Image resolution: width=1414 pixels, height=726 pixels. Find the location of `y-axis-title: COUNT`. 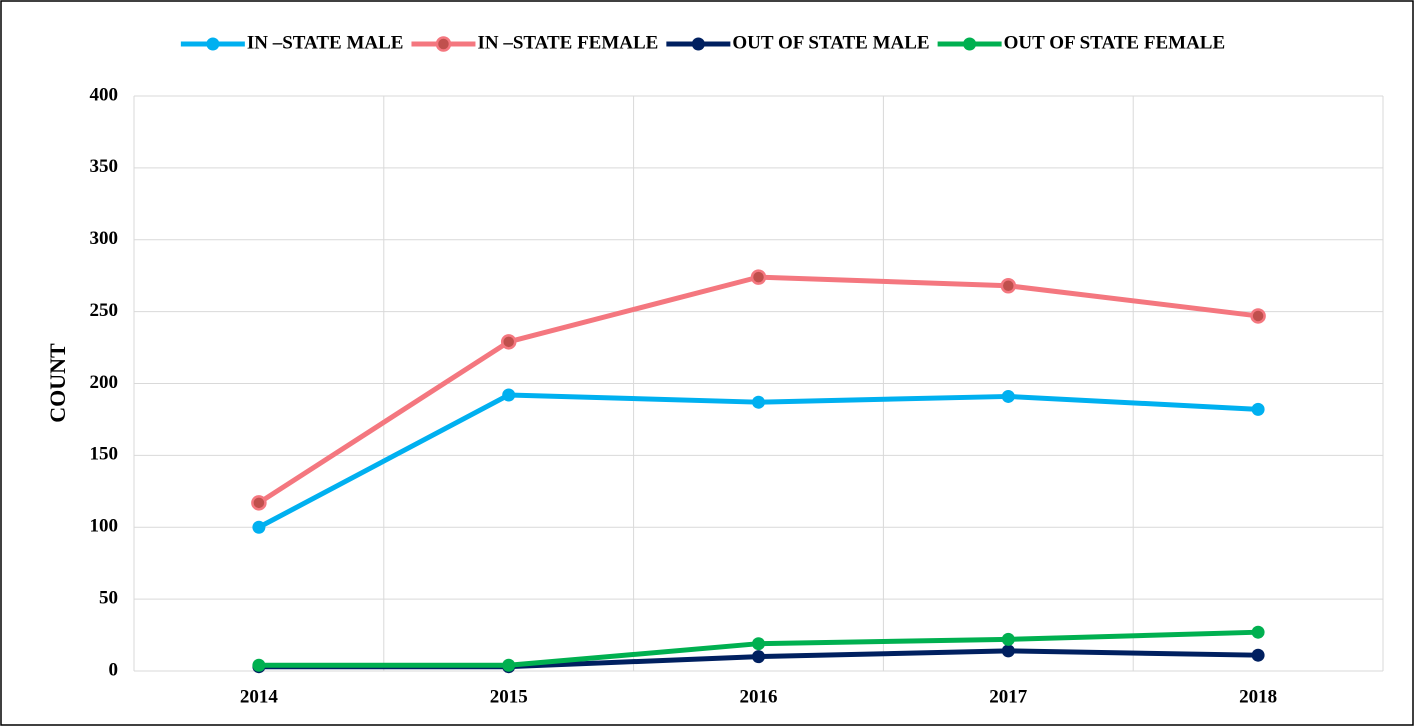

y-axis-title: COUNT is located at coordinates (57, 383).